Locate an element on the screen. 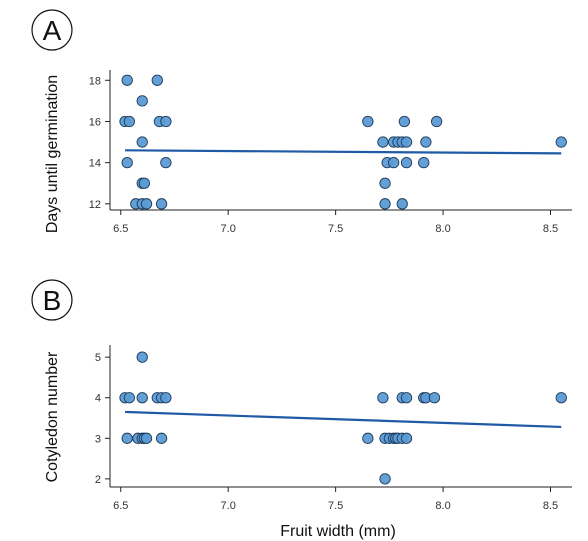 The image size is (588, 541). panel-a-fit-line is located at coordinates (343, 152).